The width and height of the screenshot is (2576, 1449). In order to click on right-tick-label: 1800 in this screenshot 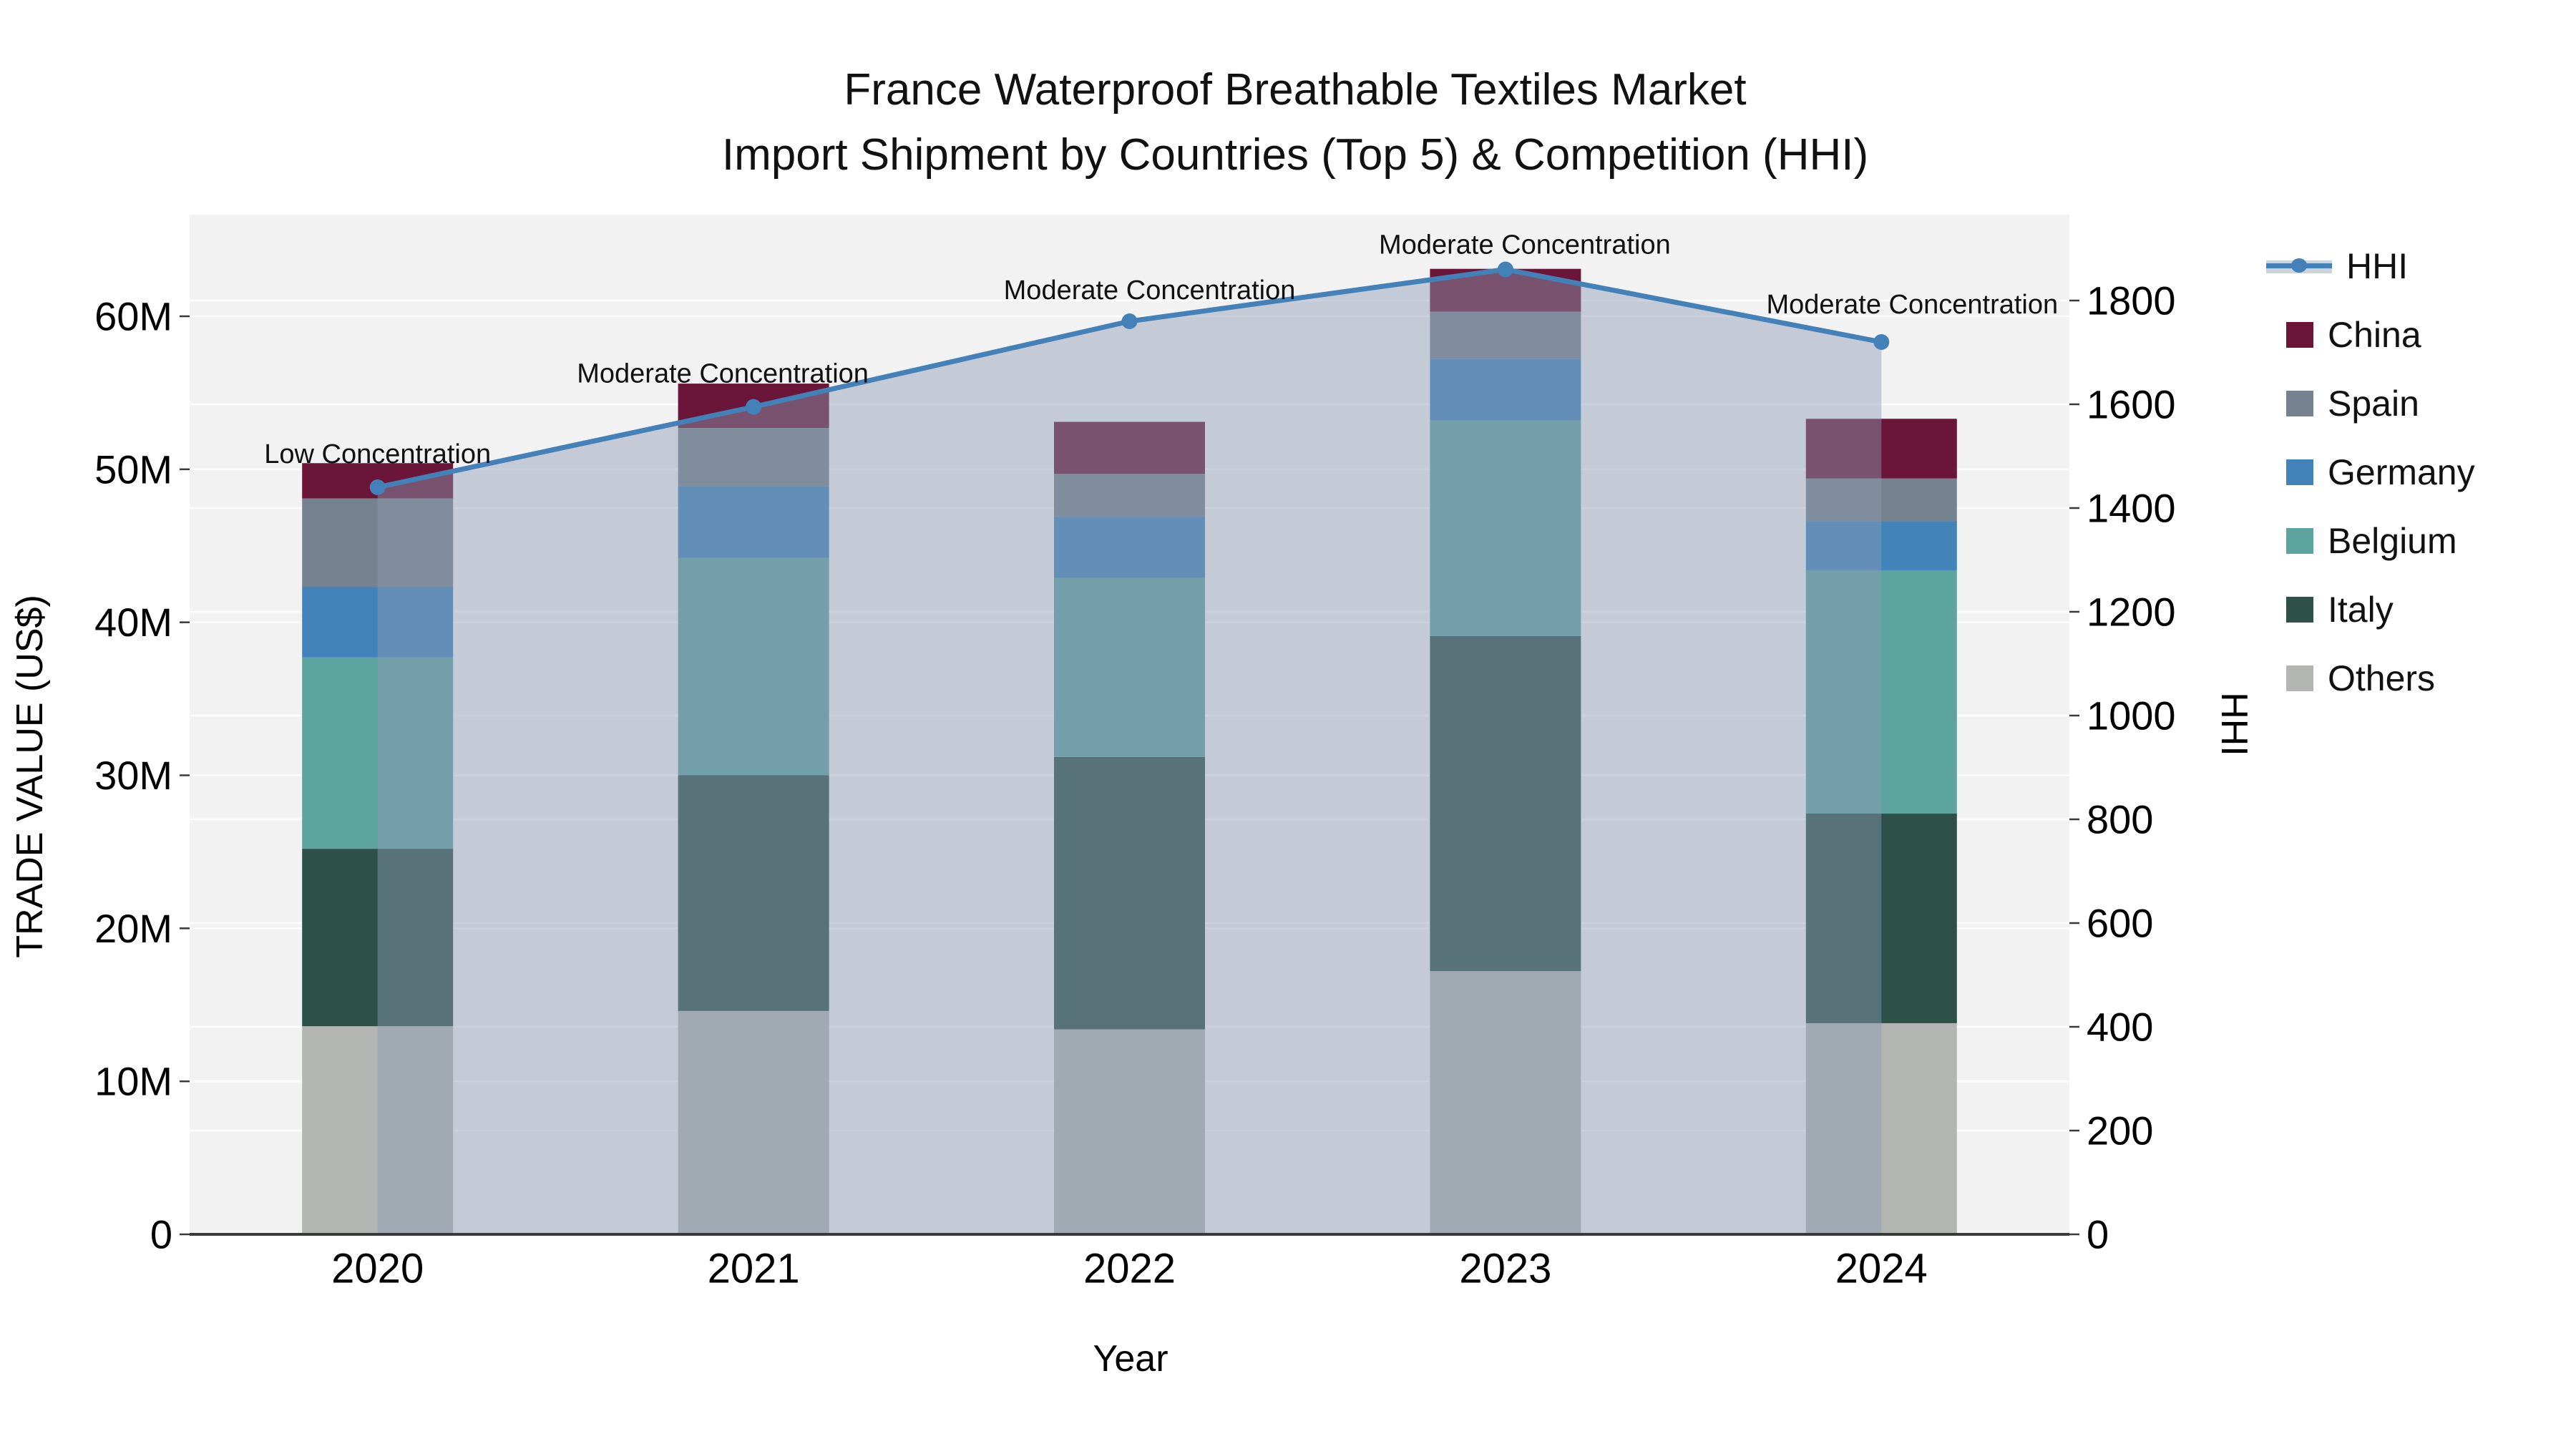, I will do `click(2131, 300)`.